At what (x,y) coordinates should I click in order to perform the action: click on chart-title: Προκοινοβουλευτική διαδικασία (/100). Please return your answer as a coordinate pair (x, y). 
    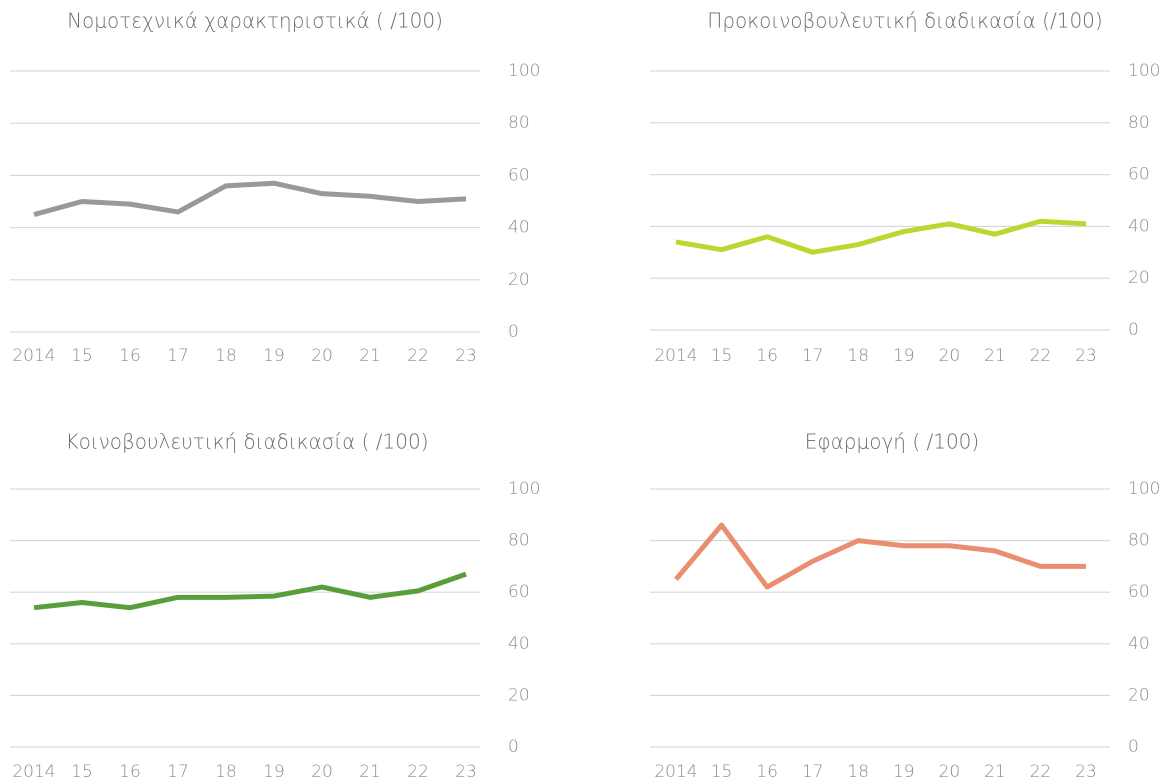
    Looking at the image, I should click on (904, 21).